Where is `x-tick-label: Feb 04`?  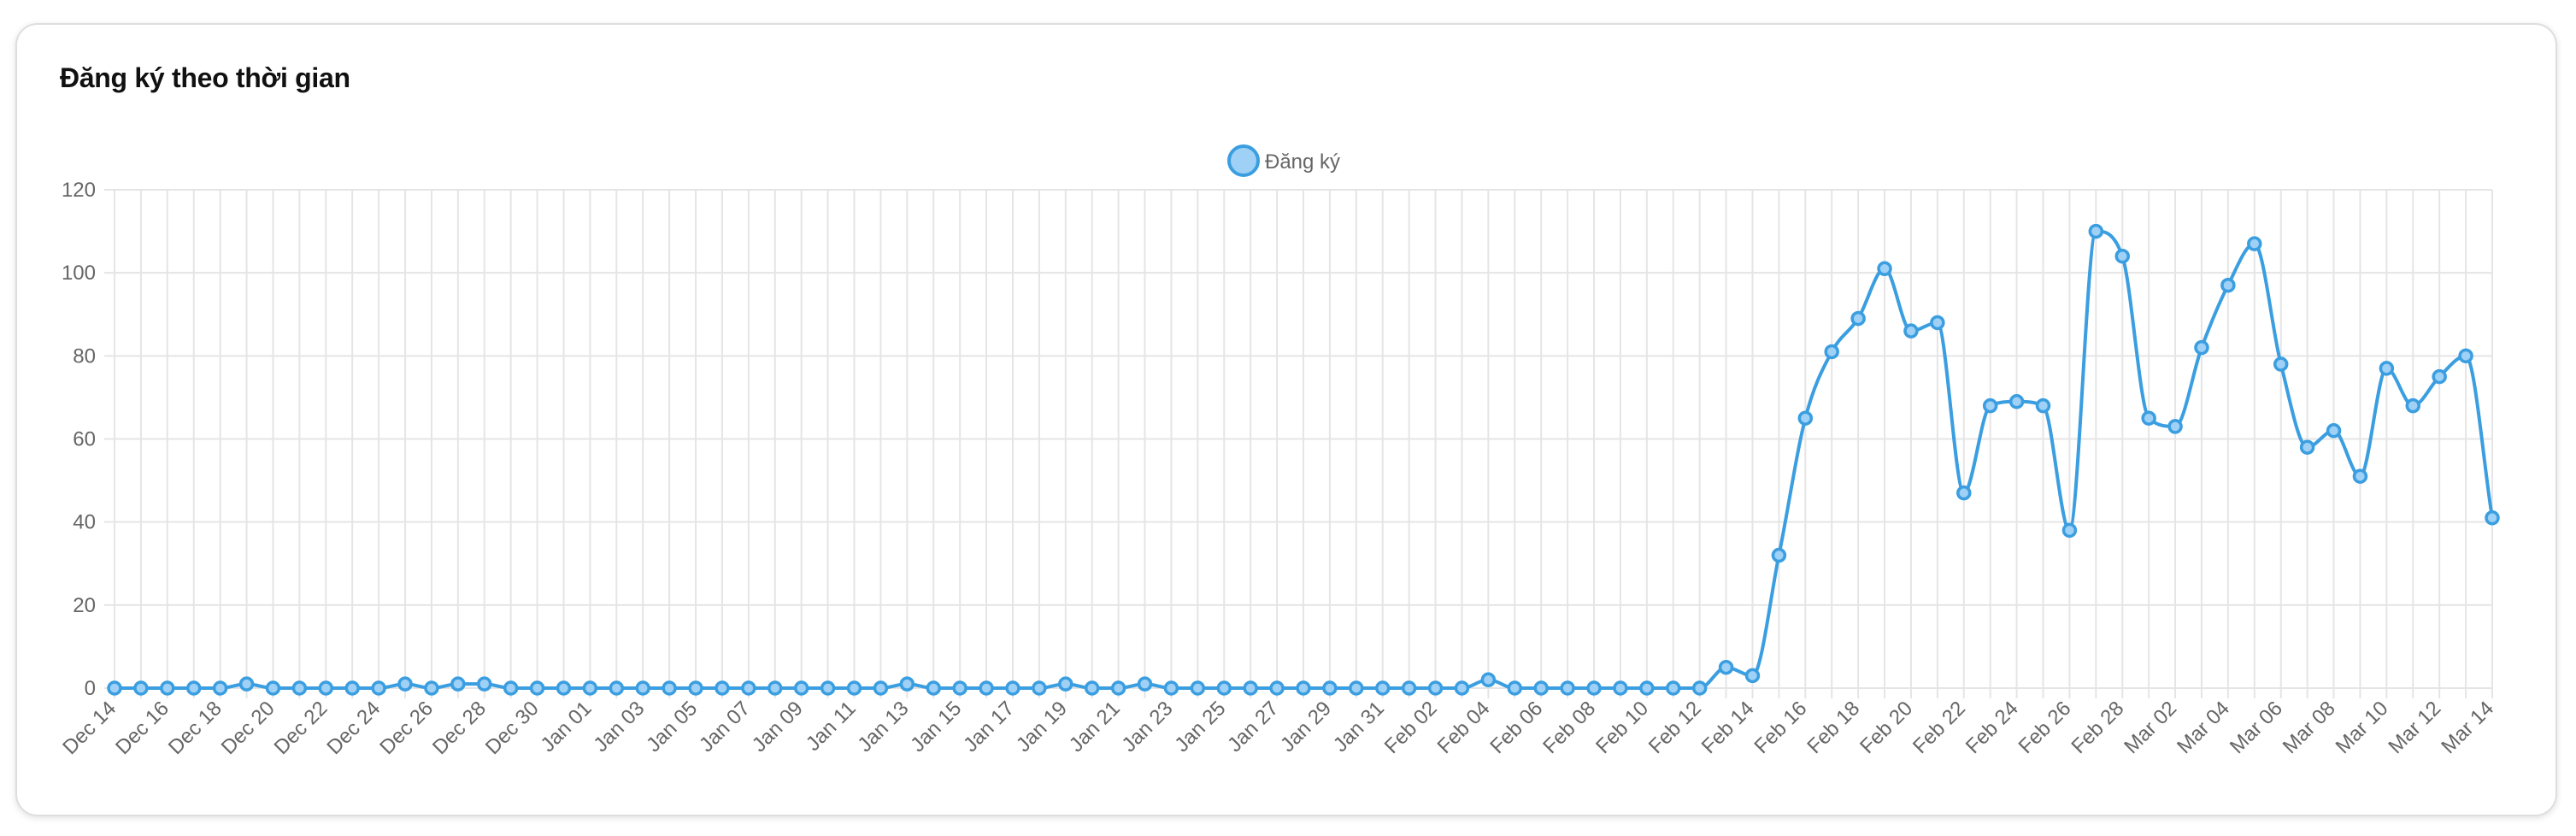
x-tick-label: Feb 04 is located at coordinates (1464, 727).